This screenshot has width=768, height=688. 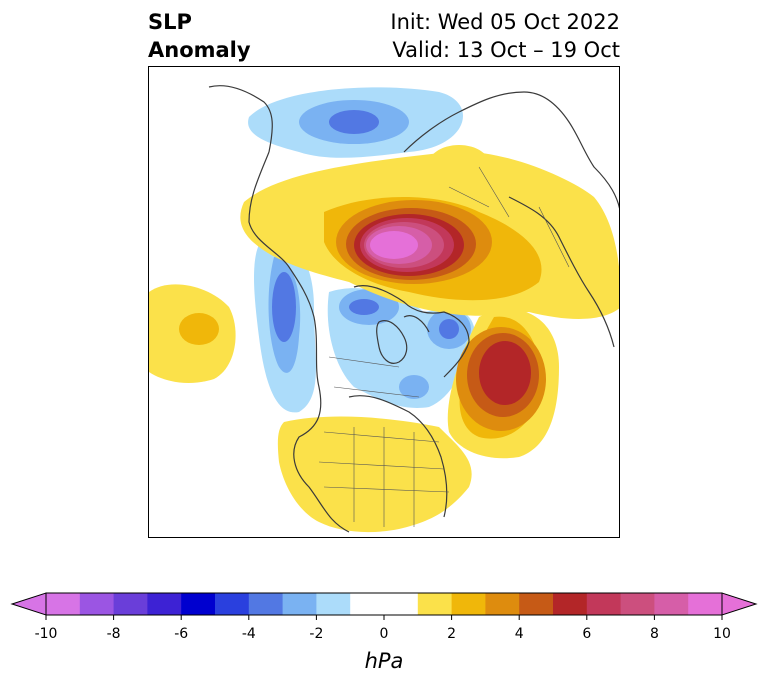 What do you see at coordinates (505, 22) in the screenshot?
I see `init-date: Init: Wed 05 Oct 2022` at bounding box center [505, 22].